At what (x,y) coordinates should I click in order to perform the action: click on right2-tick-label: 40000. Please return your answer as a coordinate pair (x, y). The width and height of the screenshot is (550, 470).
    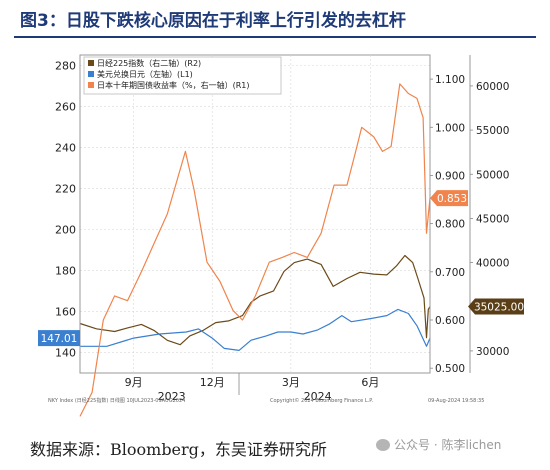
    Looking at the image, I should click on (492, 264).